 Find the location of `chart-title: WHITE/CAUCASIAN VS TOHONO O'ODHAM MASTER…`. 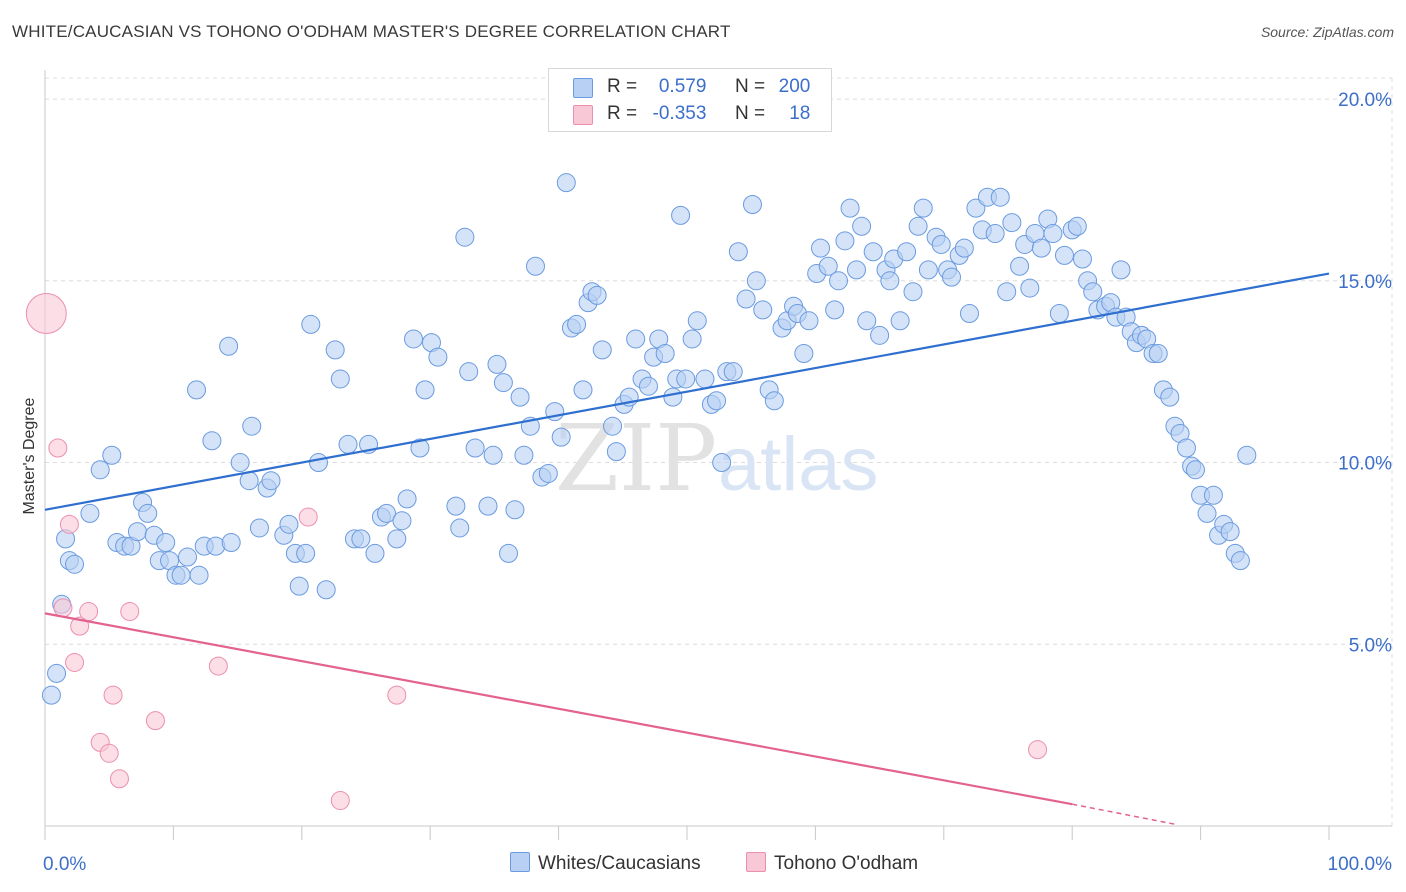

chart-title: WHITE/CAUCASIAN VS TOHONO O'ODHAM MASTER… is located at coordinates (371, 31).